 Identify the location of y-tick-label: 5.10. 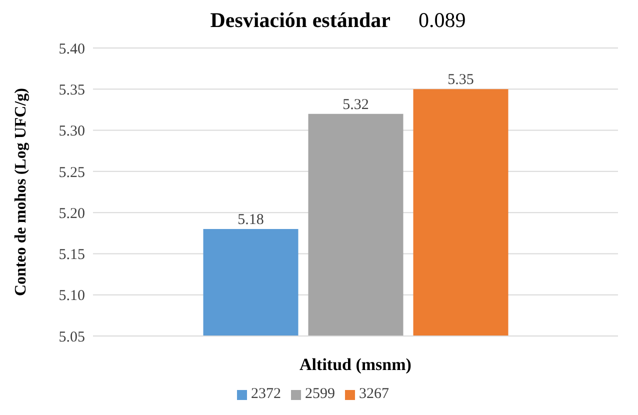
(71, 296).